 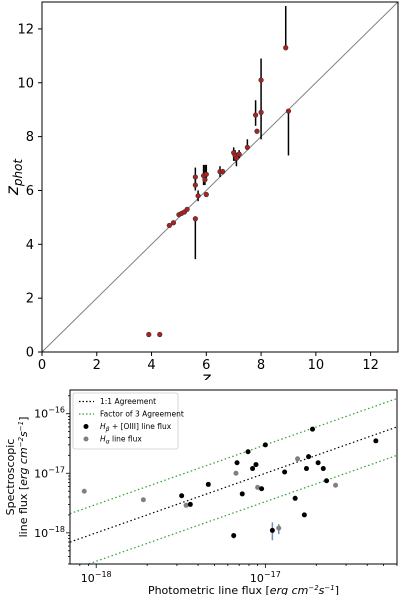 What do you see at coordinates (261, 365) in the screenshot?
I see `x-tick-label: 8` at bounding box center [261, 365].